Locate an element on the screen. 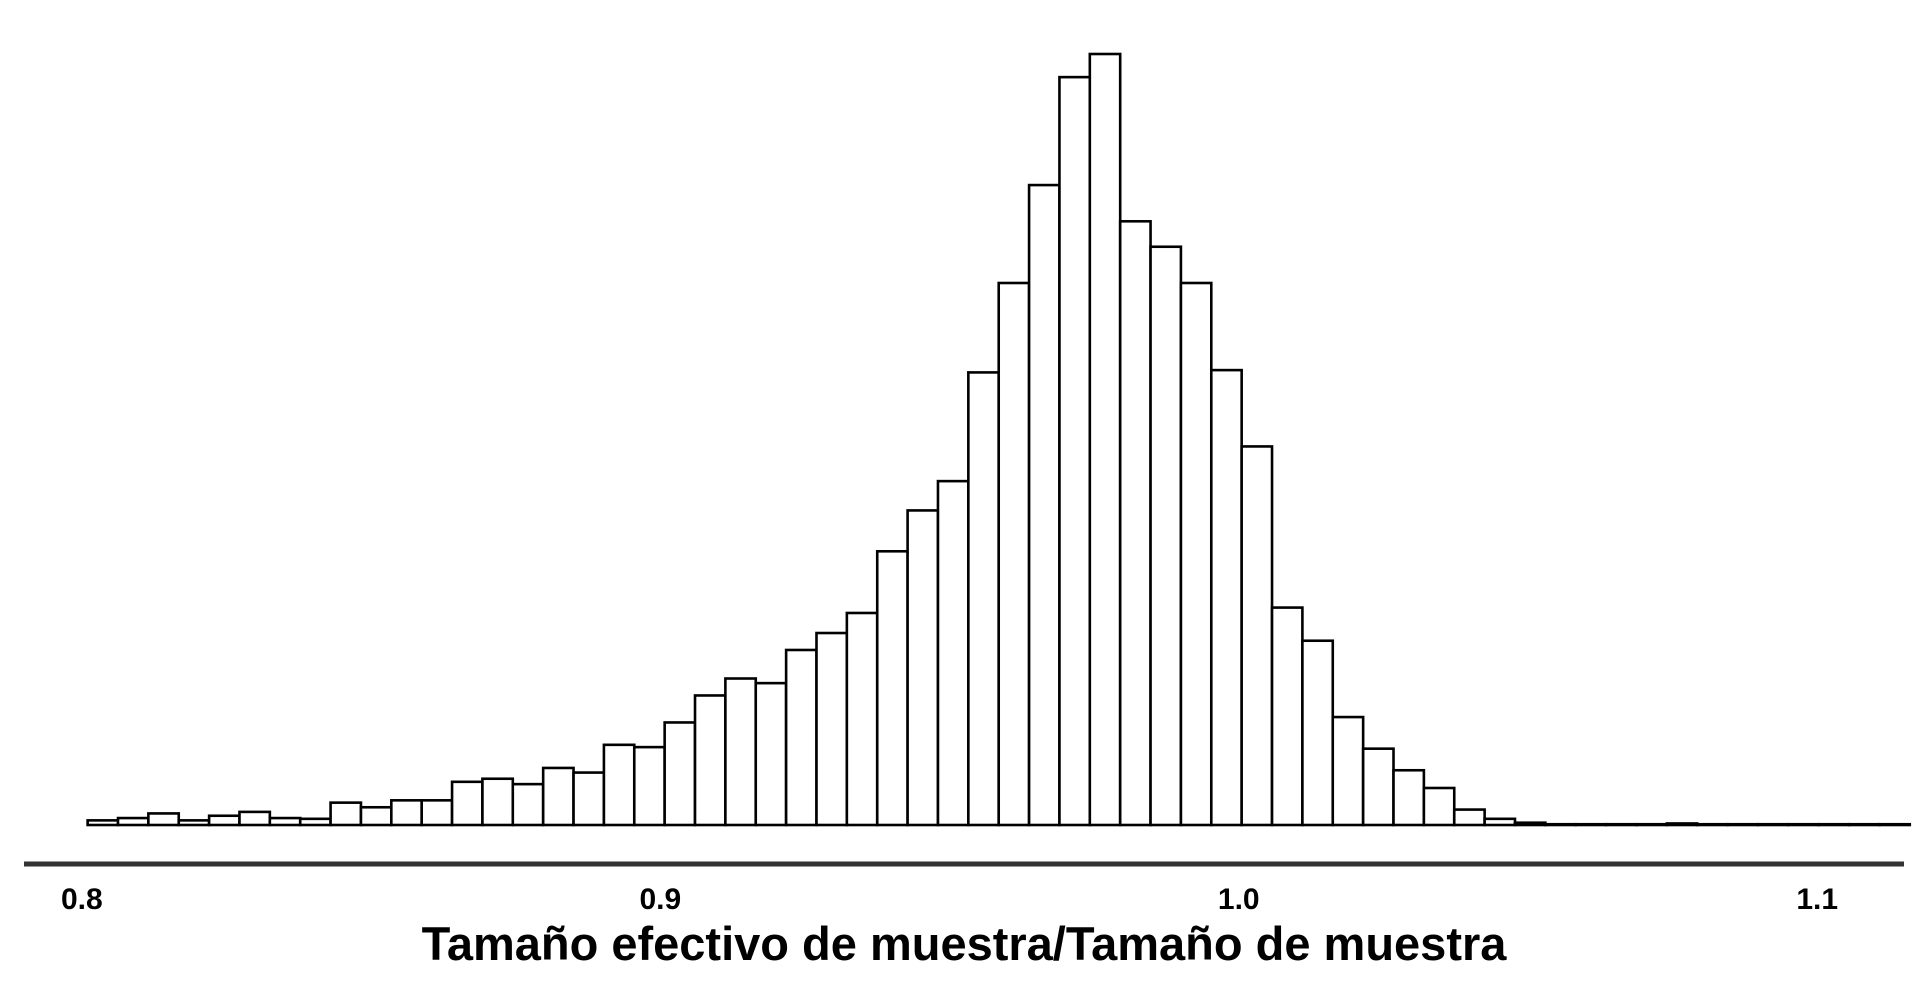 This screenshot has width=1920, height=985. x-tick-label: 1.1 is located at coordinates (1817, 899).